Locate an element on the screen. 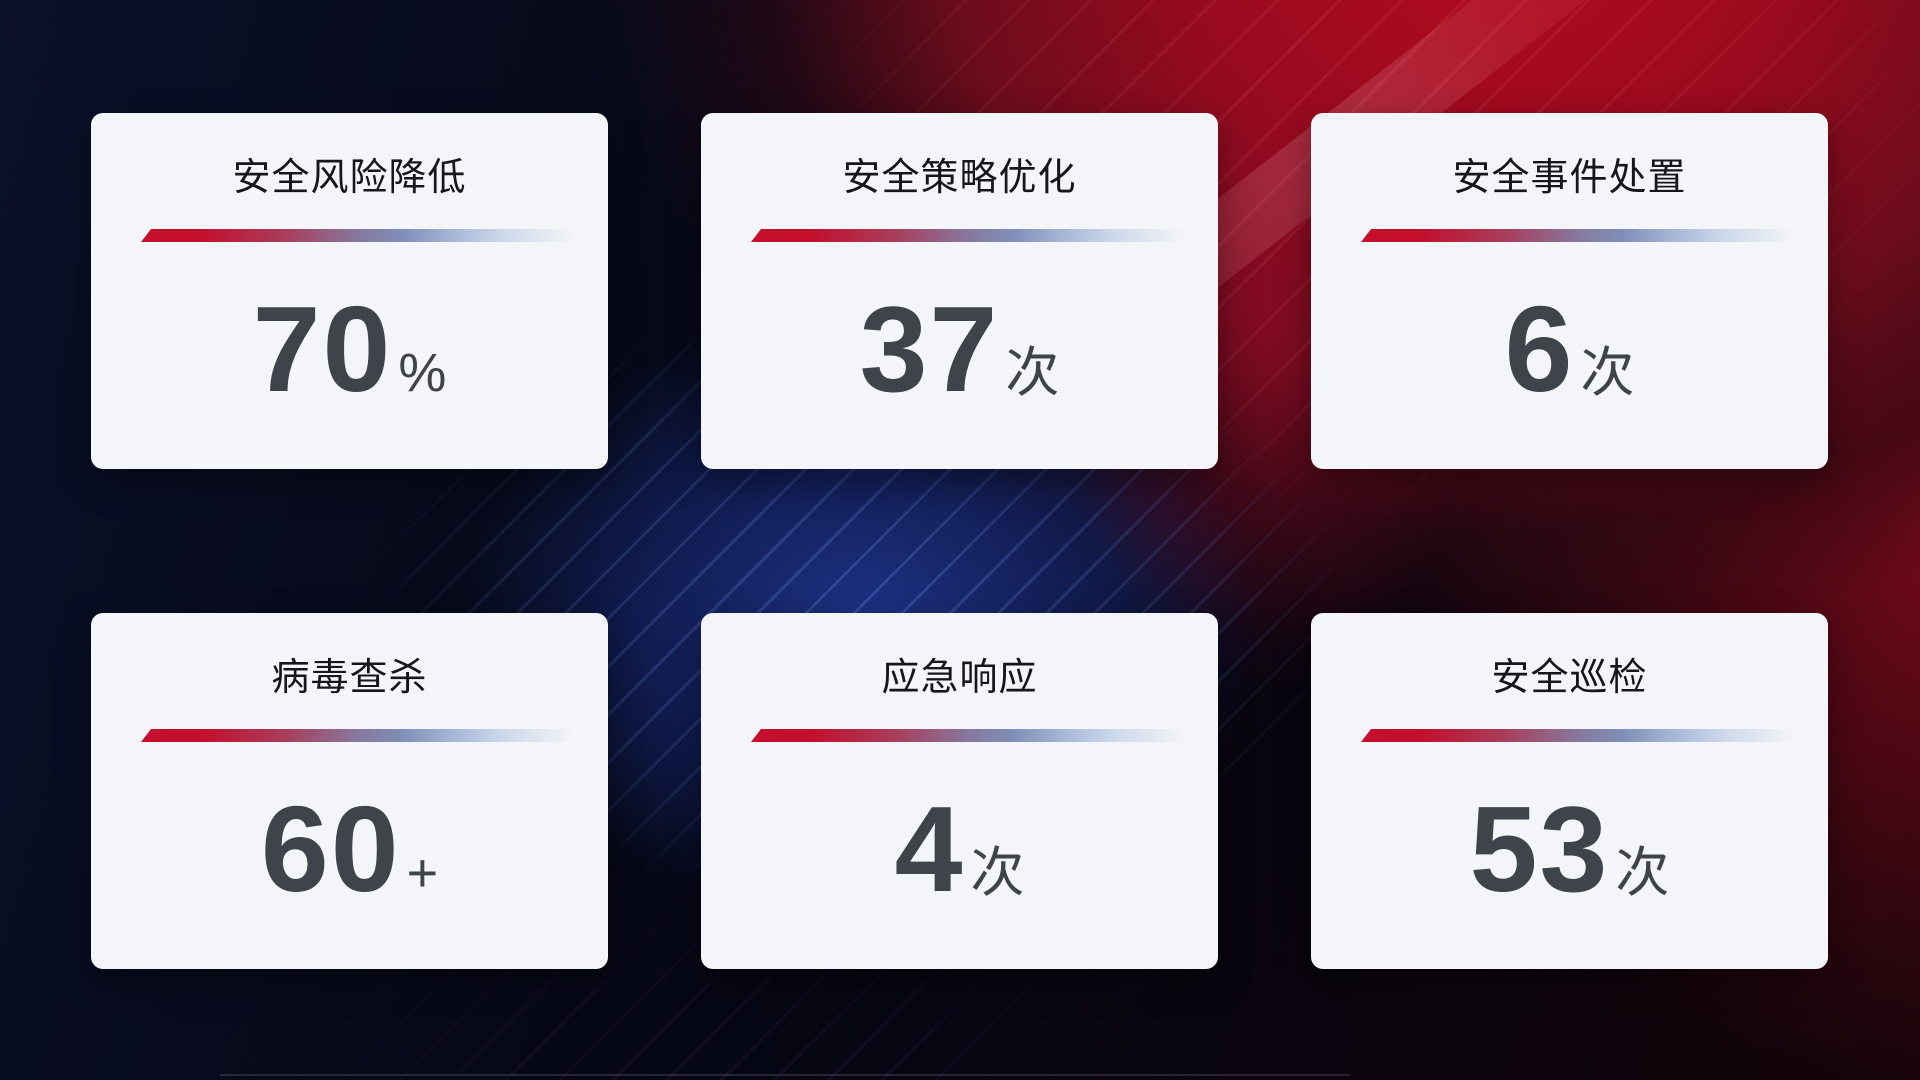 Image resolution: width=1920 pixels, height=1080 pixels. card-value: 53 次 is located at coordinates (1570, 849).